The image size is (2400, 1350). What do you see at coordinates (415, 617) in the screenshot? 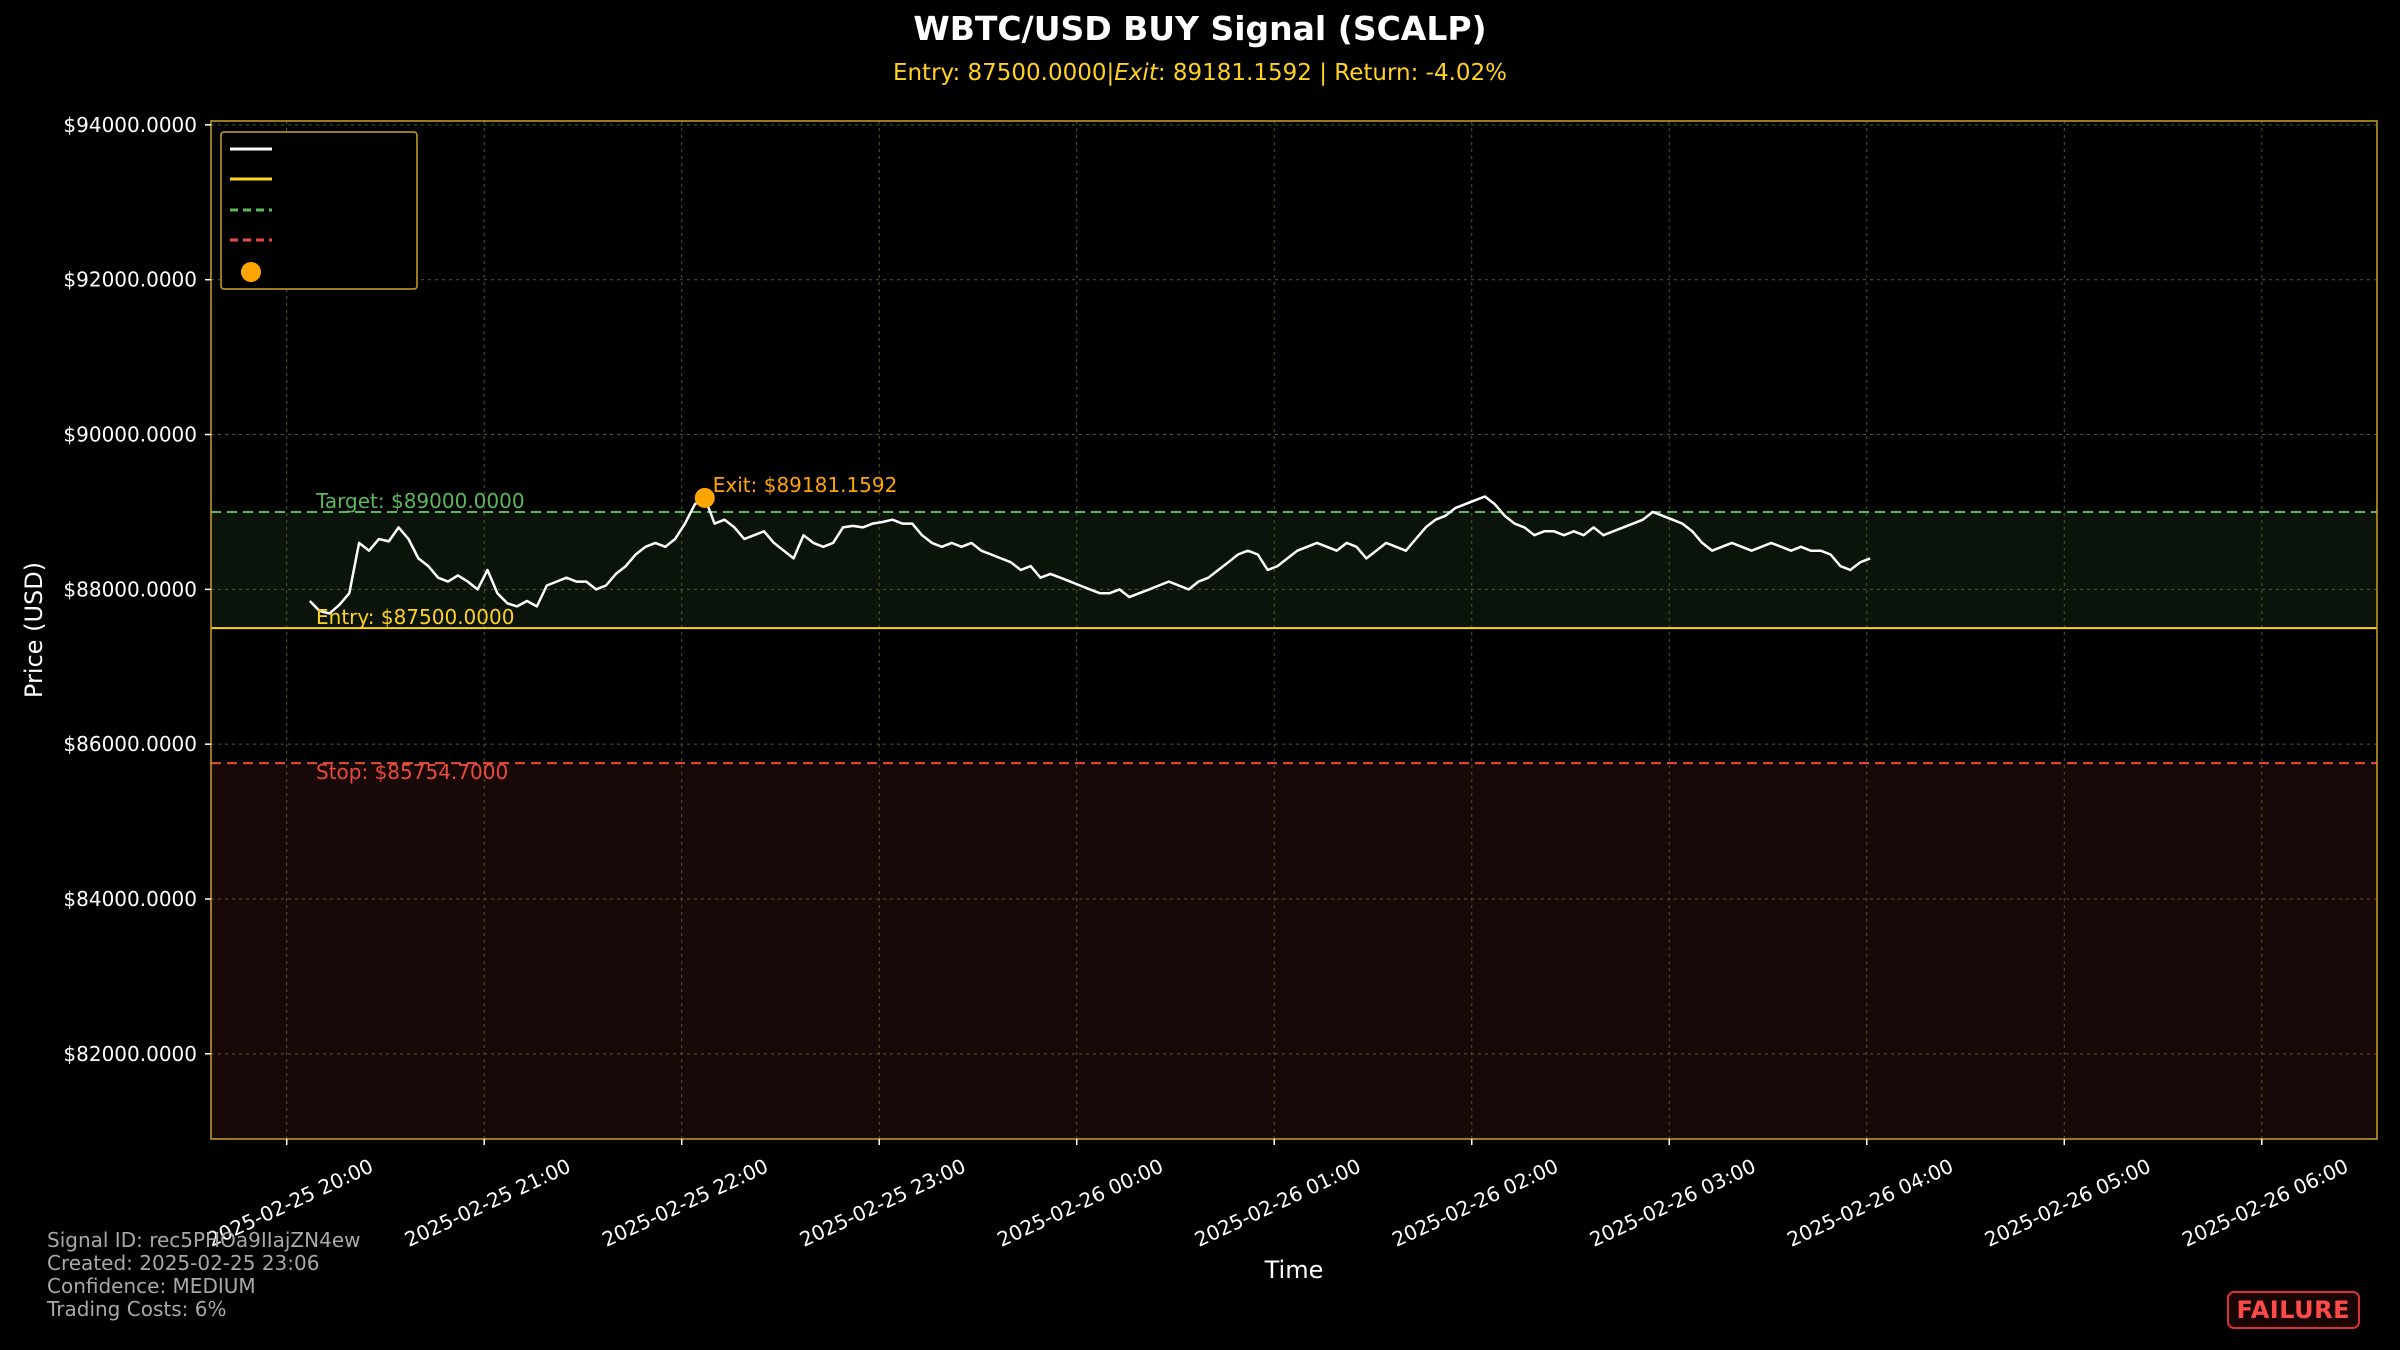
I see `entry-label: Entry: $87500.0000` at bounding box center [415, 617].